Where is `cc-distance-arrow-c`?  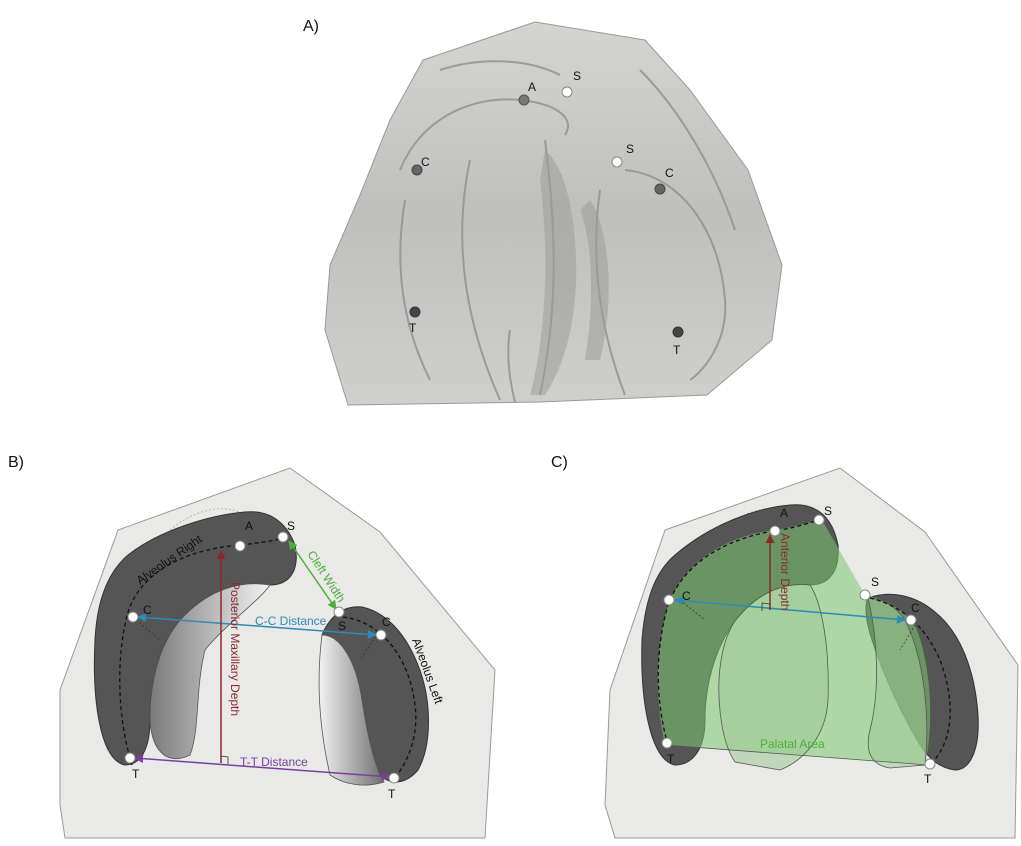
cc-distance-arrow-c is located at coordinates (790, 610).